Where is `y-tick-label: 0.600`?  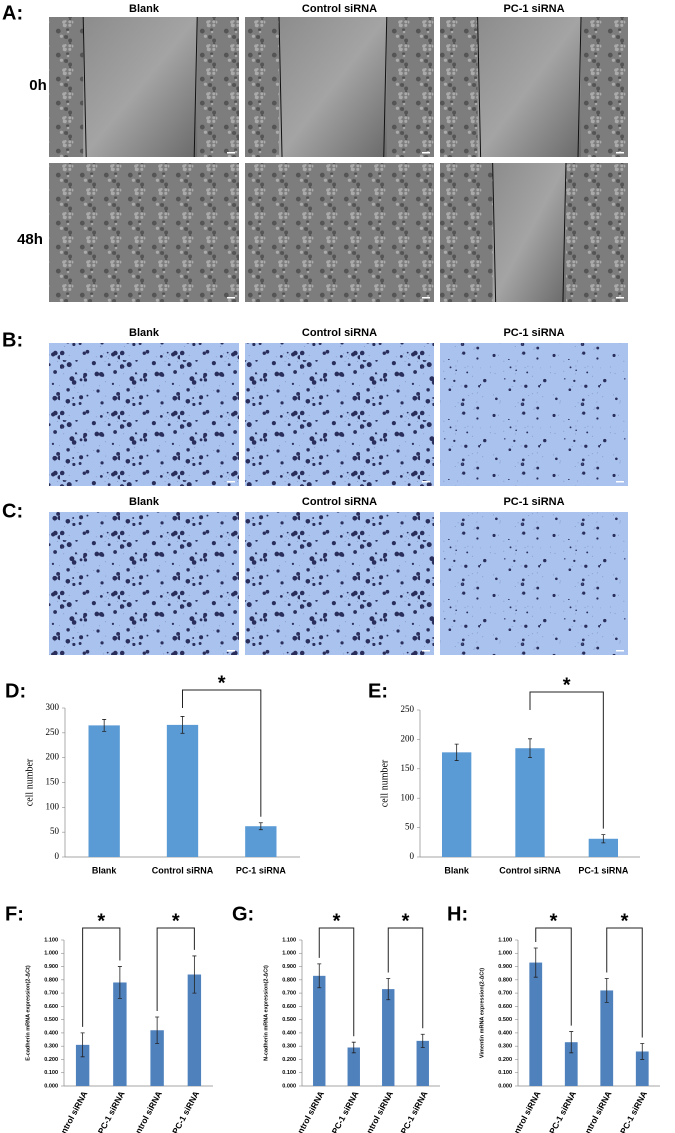
y-tick-label: 0.600 is located at coordinates (51, 1007).